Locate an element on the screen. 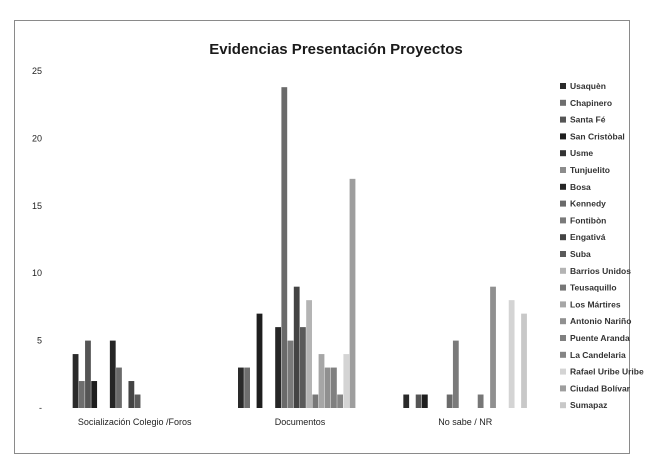 Image resolution: width=649 pixels, height=464 pixels. legend-label: Tunjuelito is located at coordinates (590, 170).